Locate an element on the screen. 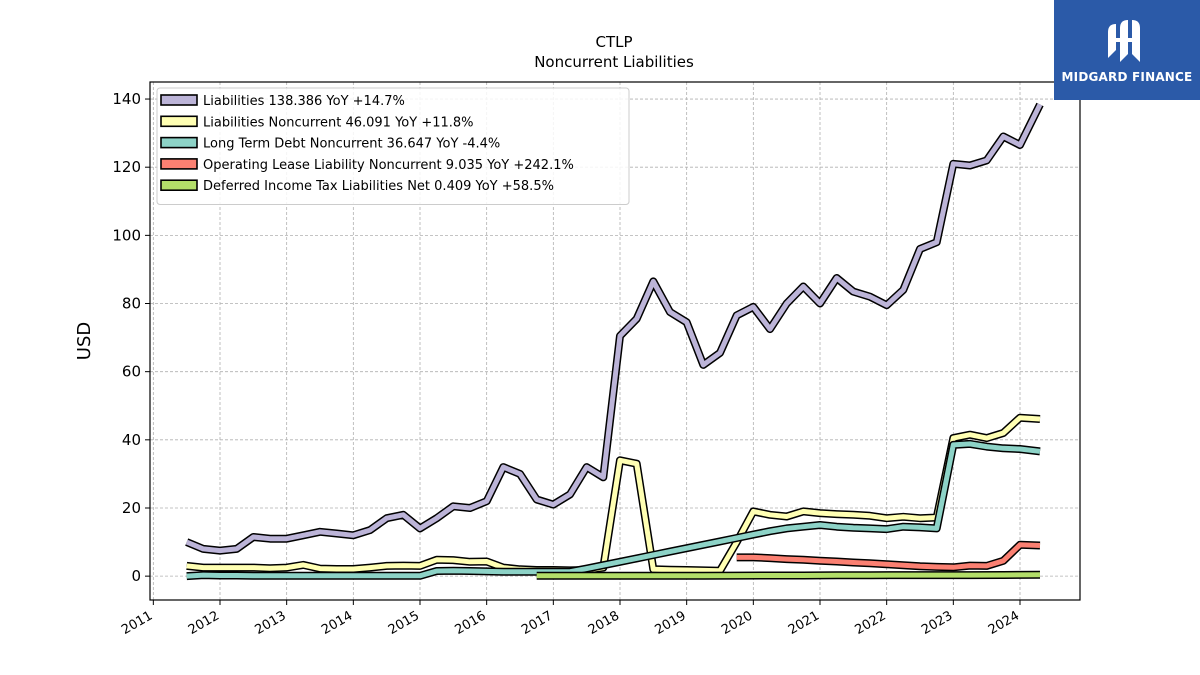  chart-title: CTLP is located at coordinates (613, 42).